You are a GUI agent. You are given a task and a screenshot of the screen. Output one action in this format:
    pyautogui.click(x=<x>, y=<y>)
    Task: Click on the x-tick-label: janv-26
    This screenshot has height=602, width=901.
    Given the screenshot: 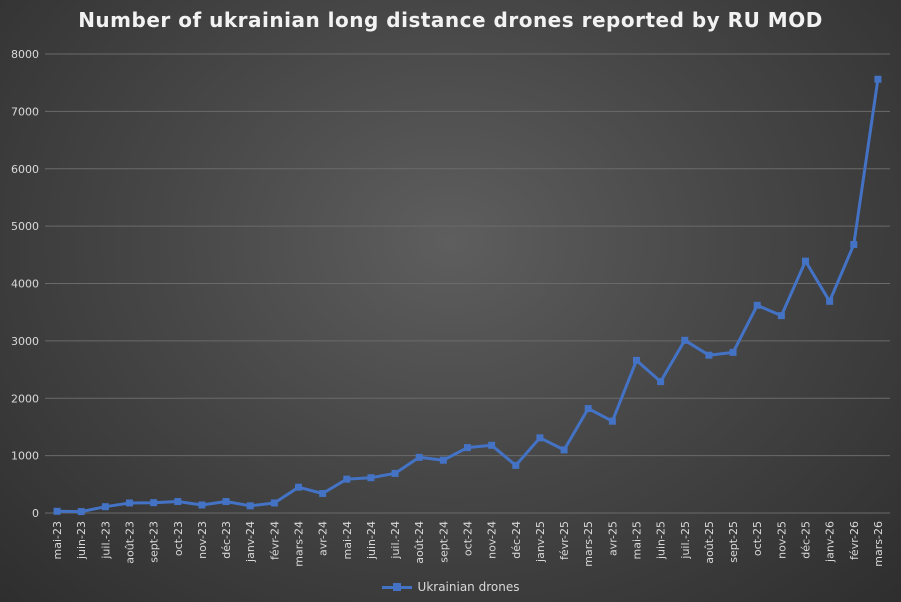 What is the action you would take?
    pyautogui.click(x=830, y=542)
    